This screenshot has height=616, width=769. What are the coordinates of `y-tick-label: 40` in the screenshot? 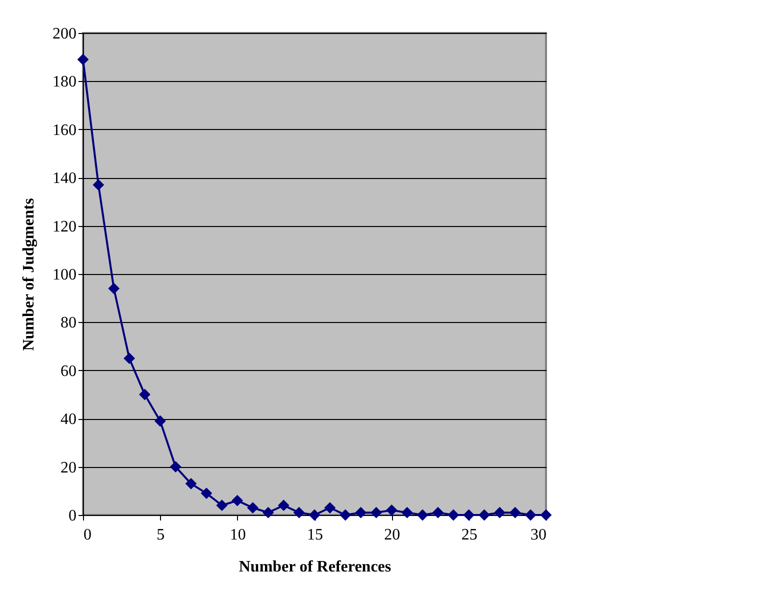 It's located at (68, 419).